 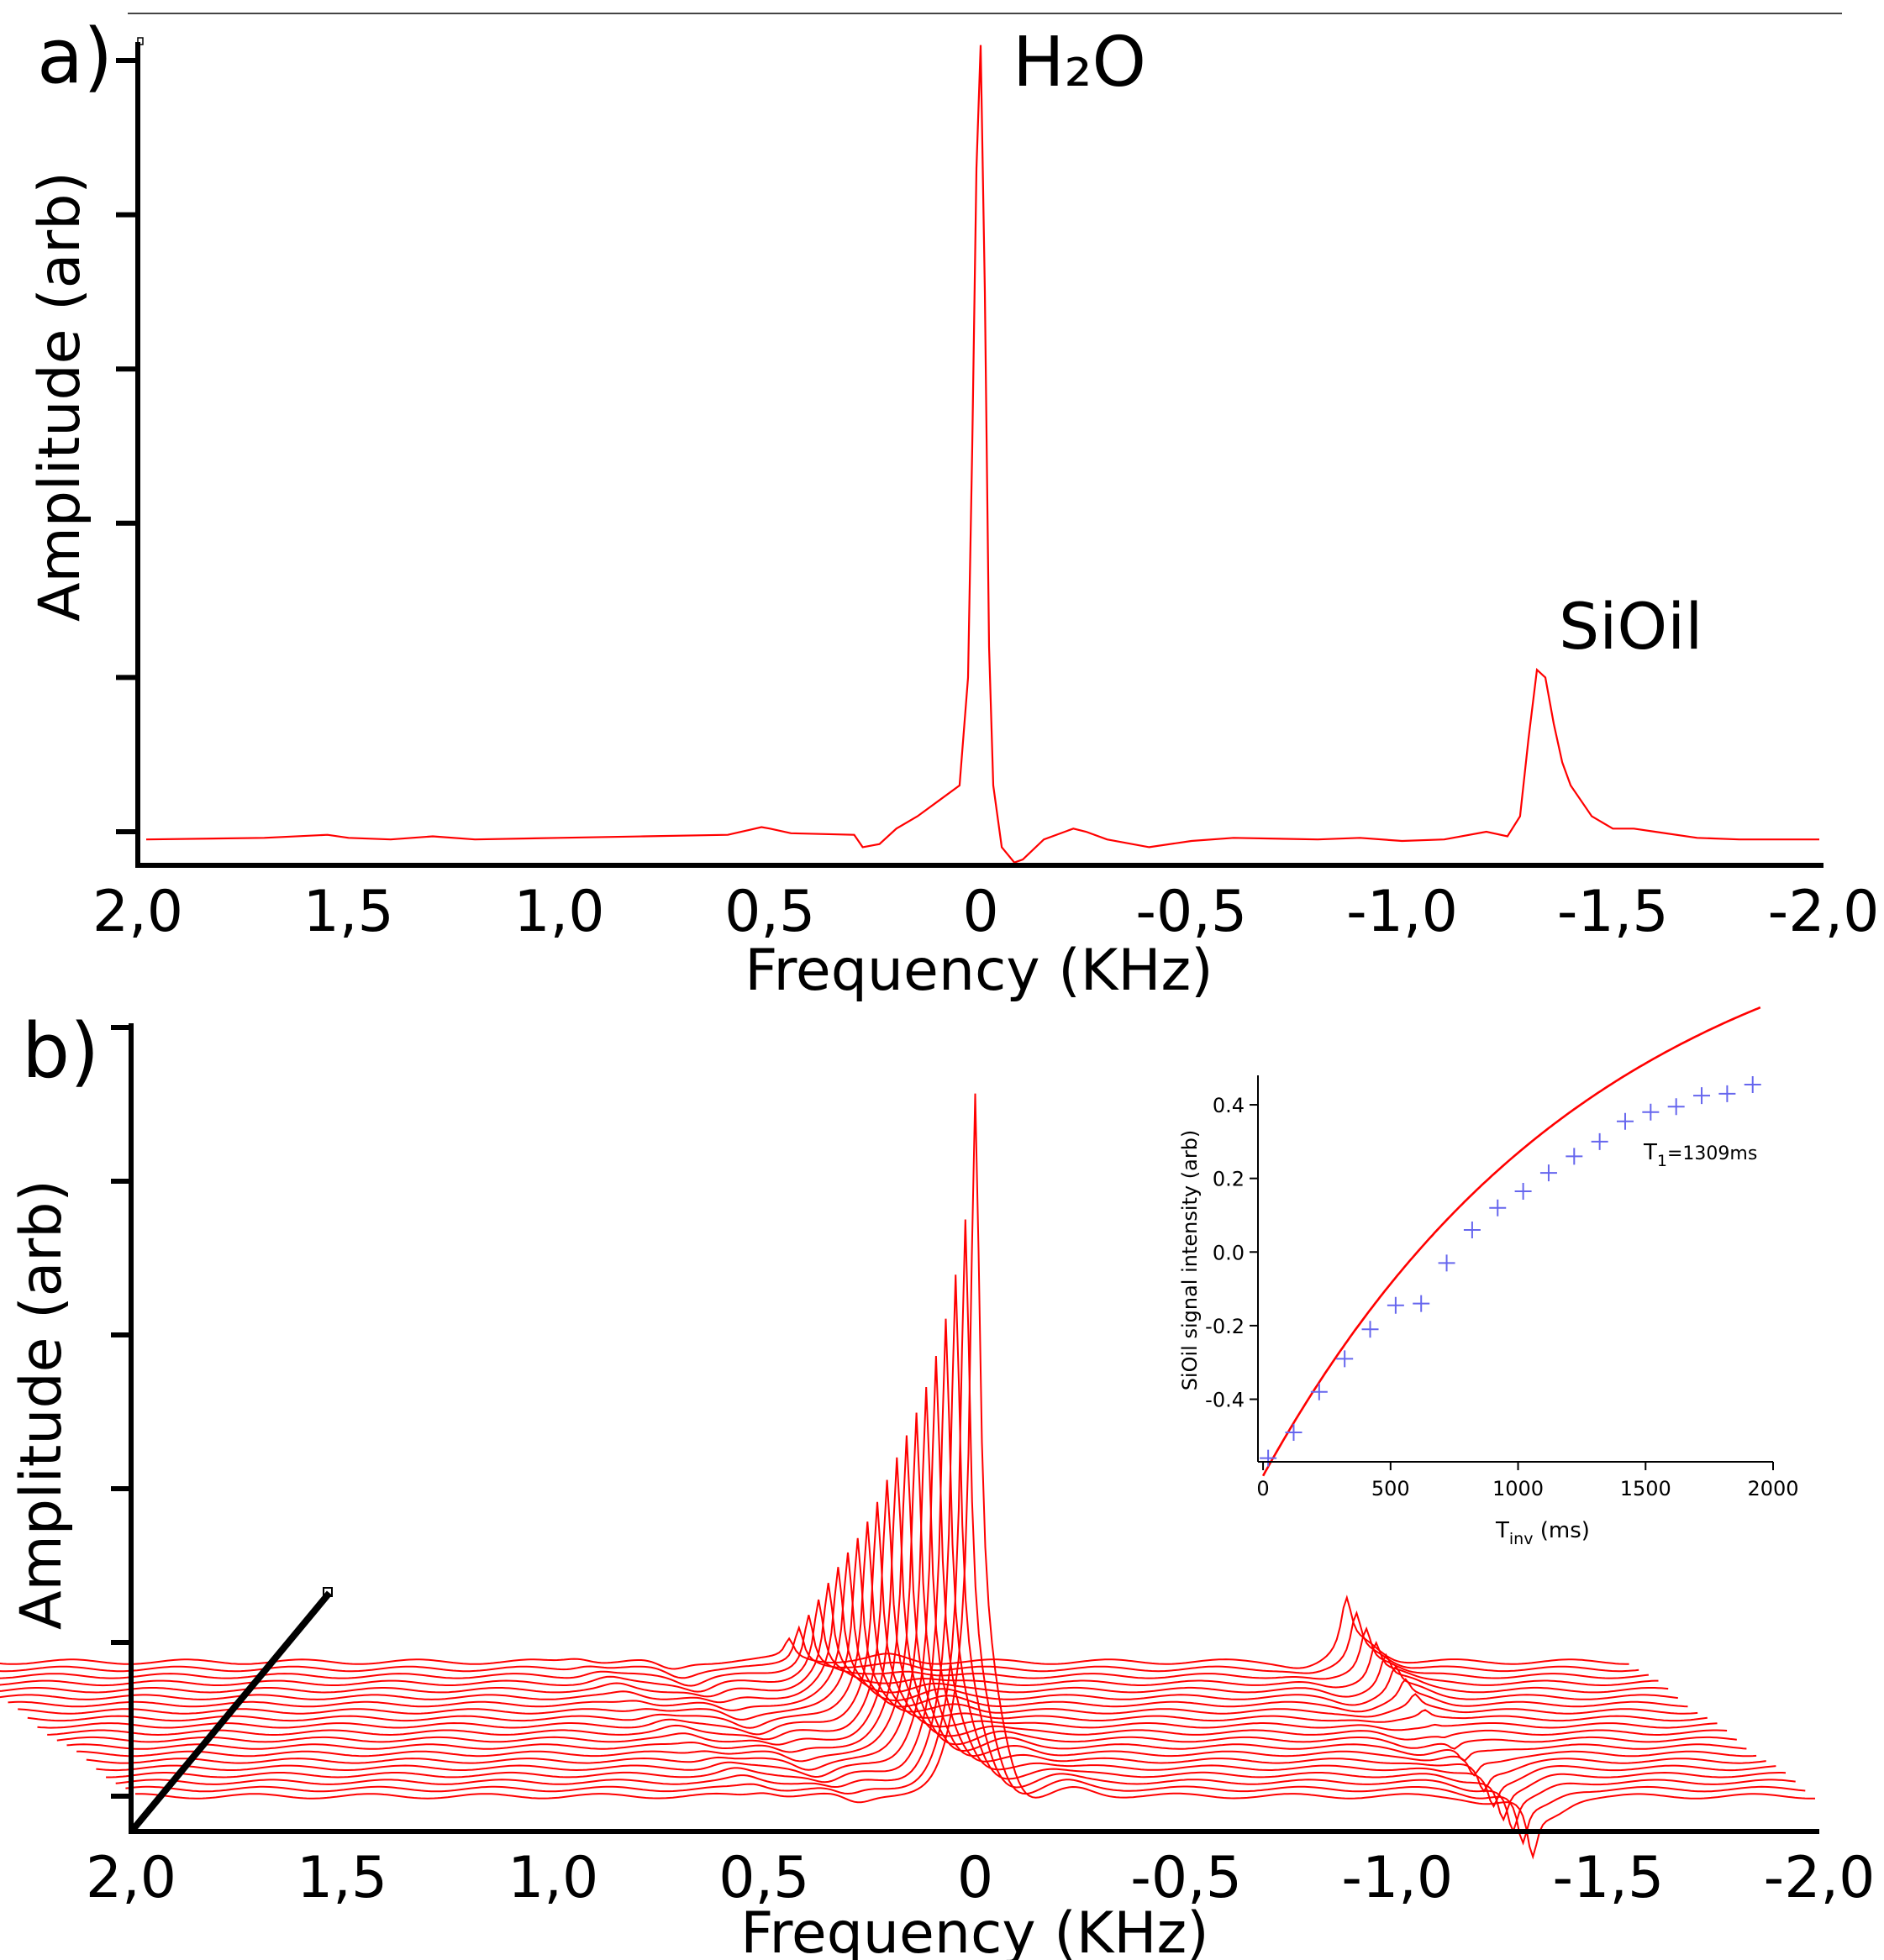 What do you see at coordinates (1518, 1488) in the screenshot?
I see `inset-xtick-label-2: 1000` at bounding box center [1518, 1488].